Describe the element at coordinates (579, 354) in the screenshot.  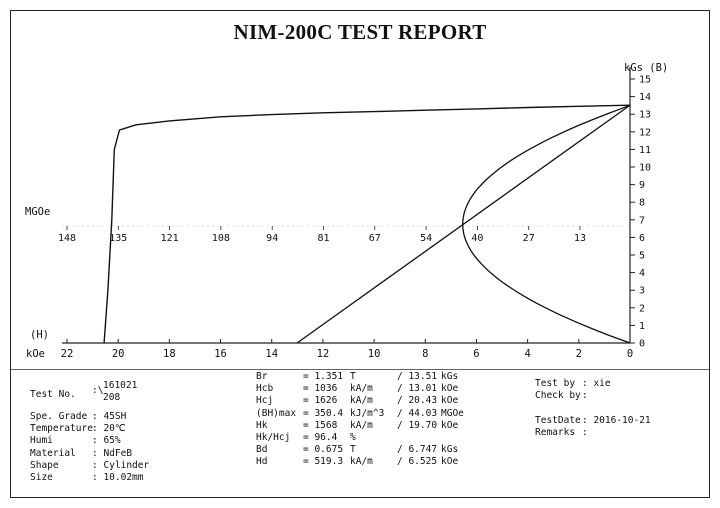
I see `x-tick-label: 2` at that location.